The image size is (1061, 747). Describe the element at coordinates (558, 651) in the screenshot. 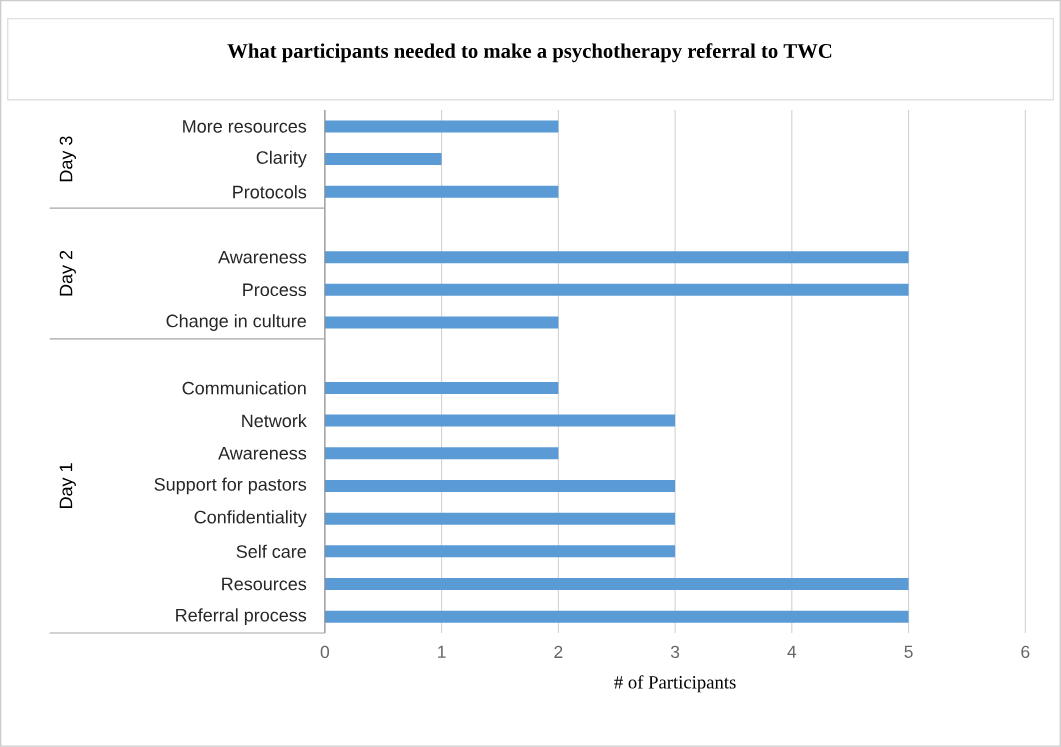

I see `x-tick-label: 2` at that location.